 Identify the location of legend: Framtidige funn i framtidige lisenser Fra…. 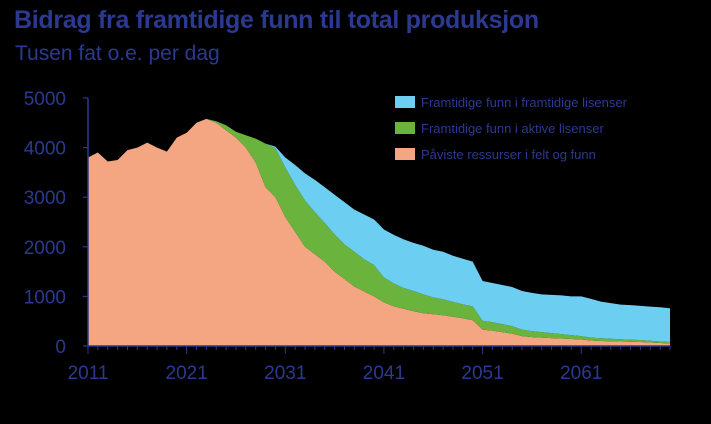
(511, 128).